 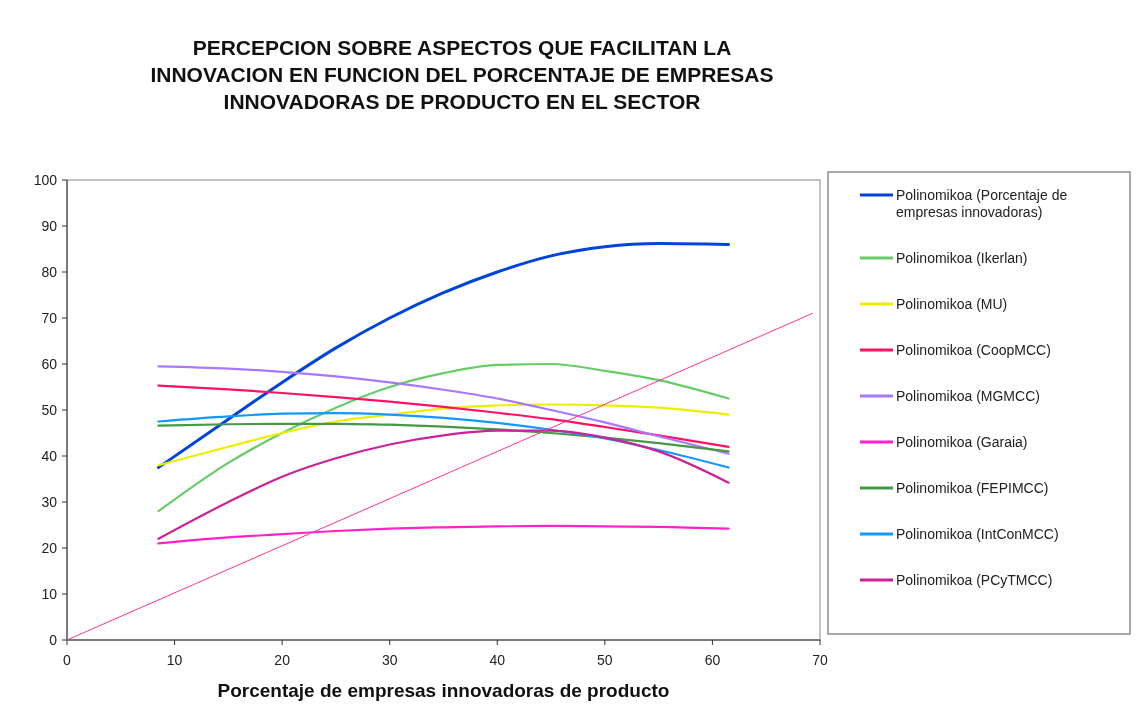 What do you see at coordinates (952, 304) in the screenshot?
I see `legend-label: Polinomikoa (MU)` at bounding box center [952, 304].